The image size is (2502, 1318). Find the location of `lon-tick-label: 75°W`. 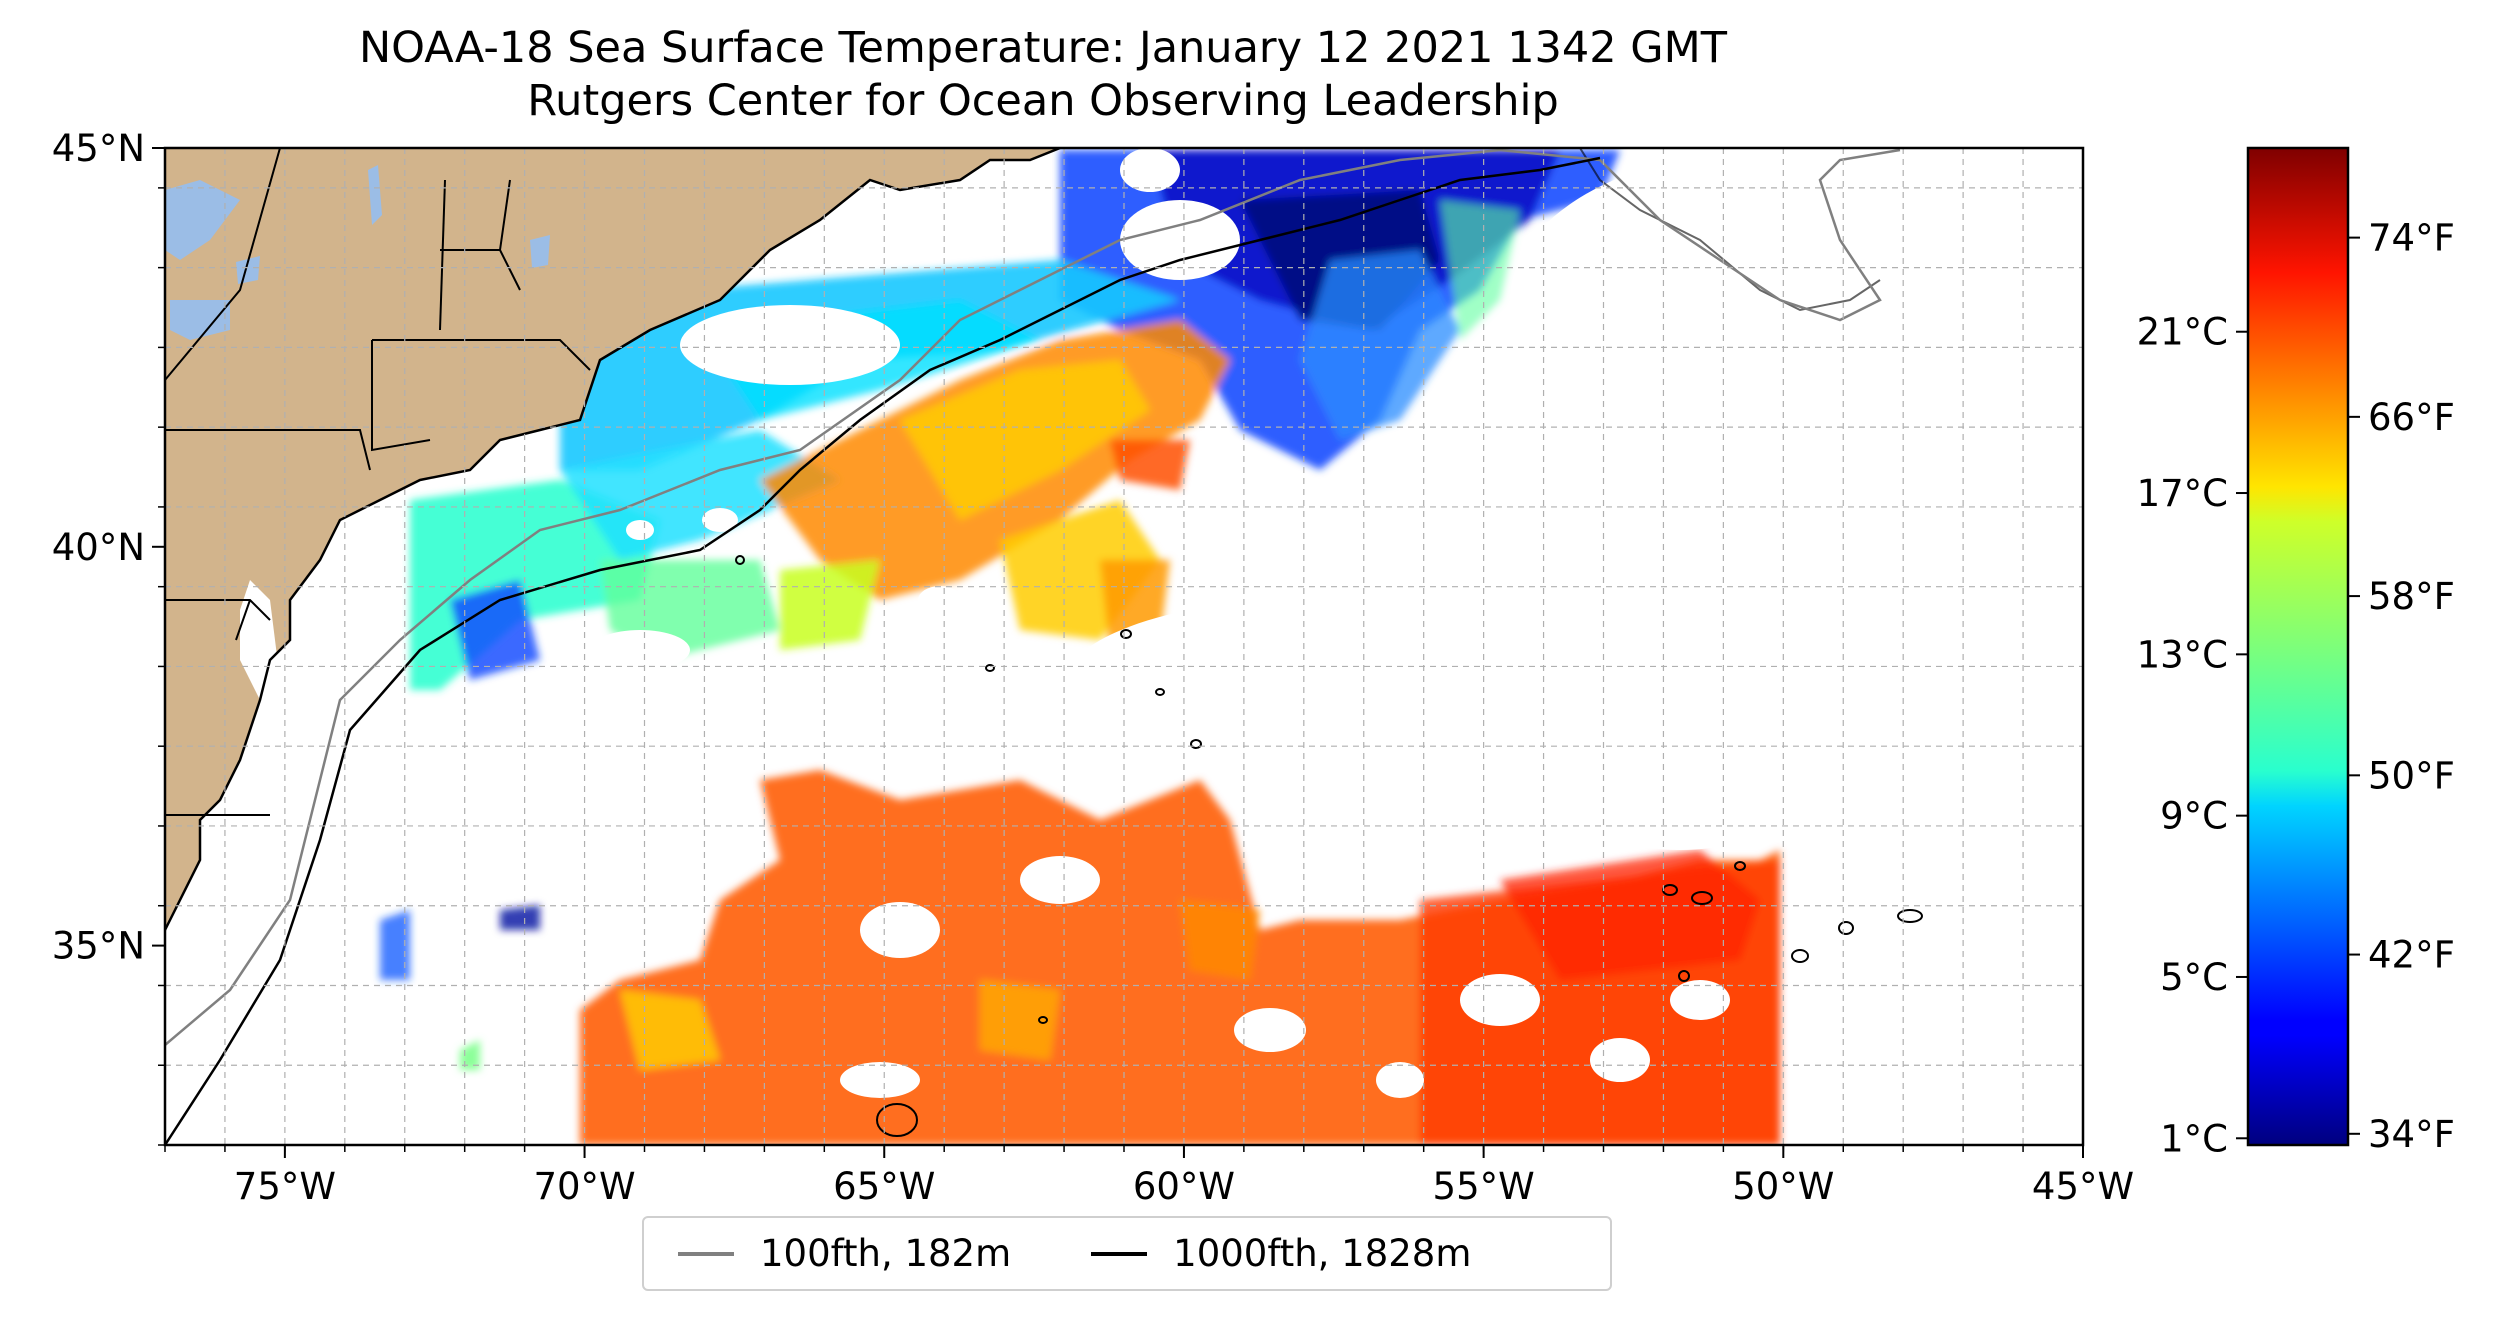

lon-tick-label: 75°W is located at coordinates (285, 1186).